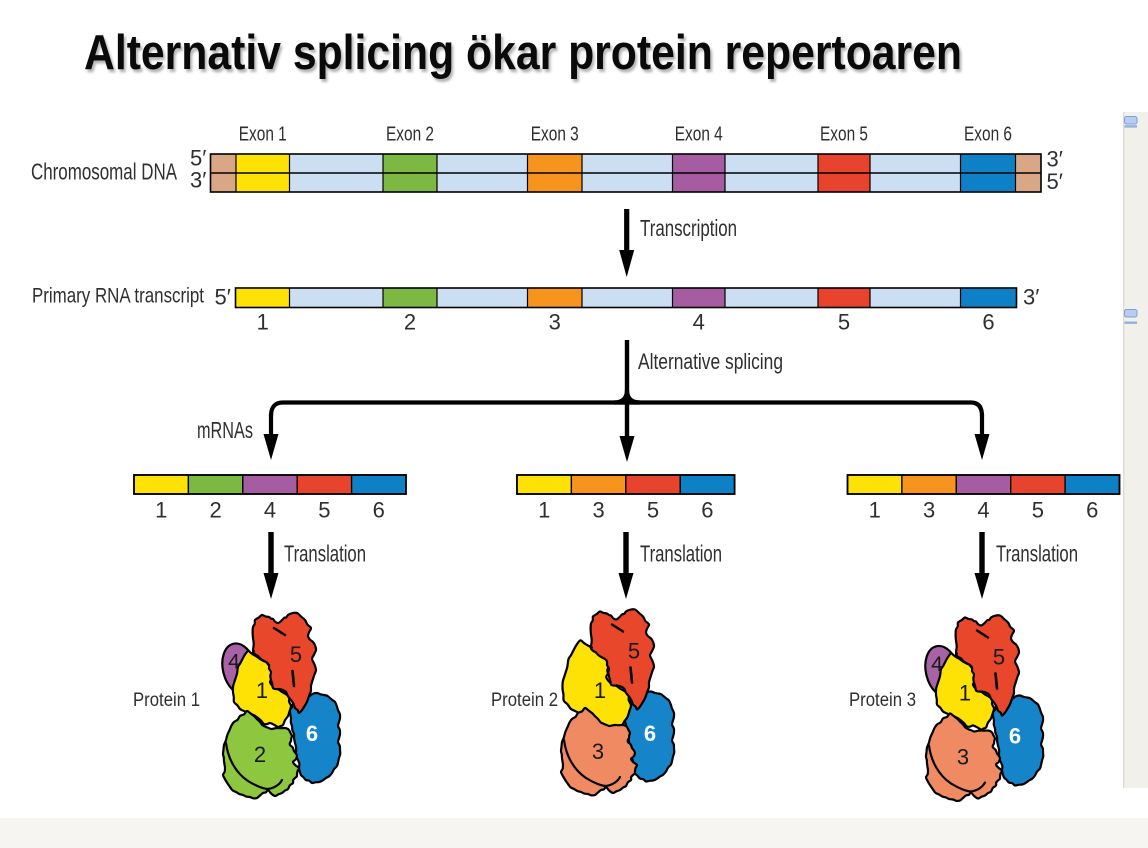 The height and width of the screenshot is (848, 1148). I want to click on svg-text: Exon 2, so click(410, 134).